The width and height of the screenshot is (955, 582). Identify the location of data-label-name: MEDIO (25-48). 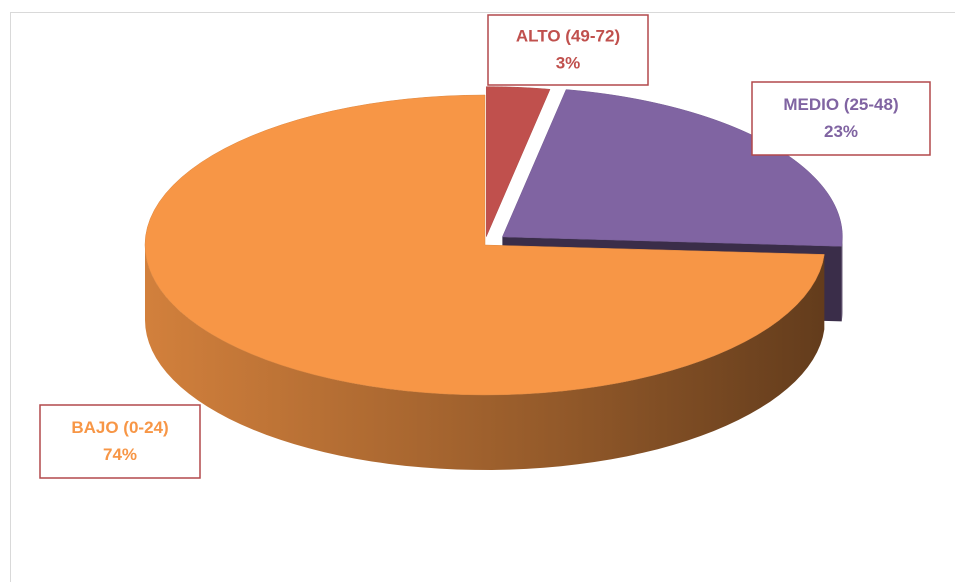
(840, 104).